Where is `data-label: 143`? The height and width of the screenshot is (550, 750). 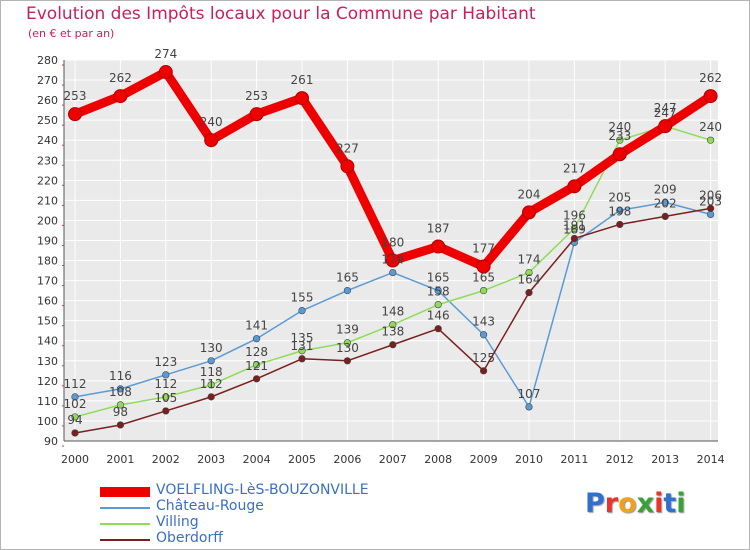 data-label: 143 is located at coordinates (483, 322).